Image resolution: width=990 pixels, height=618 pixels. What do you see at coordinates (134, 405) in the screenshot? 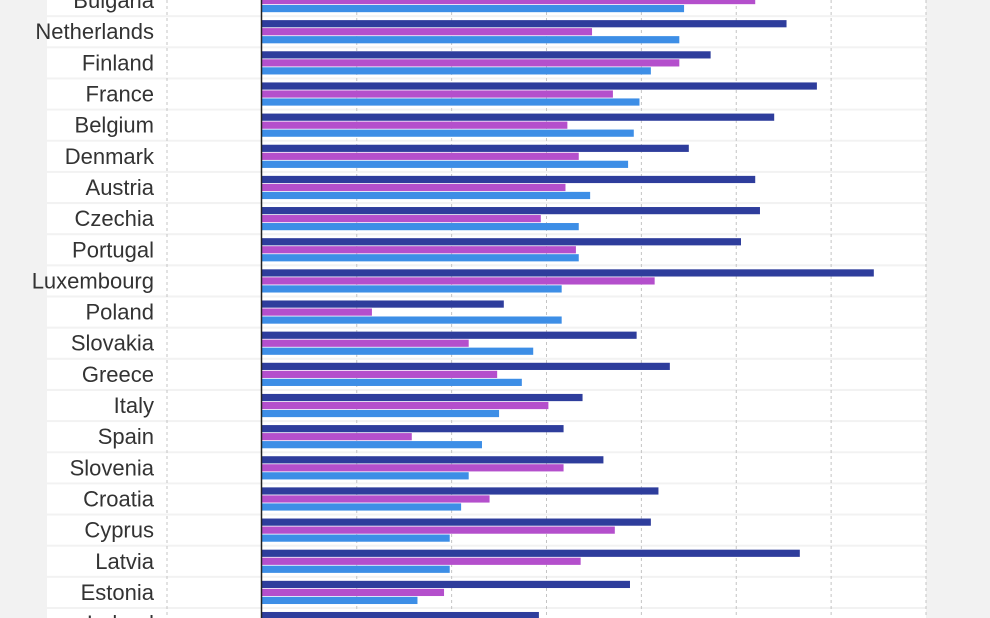
I see `category-label: Italy` at bounding box center [134, 405].